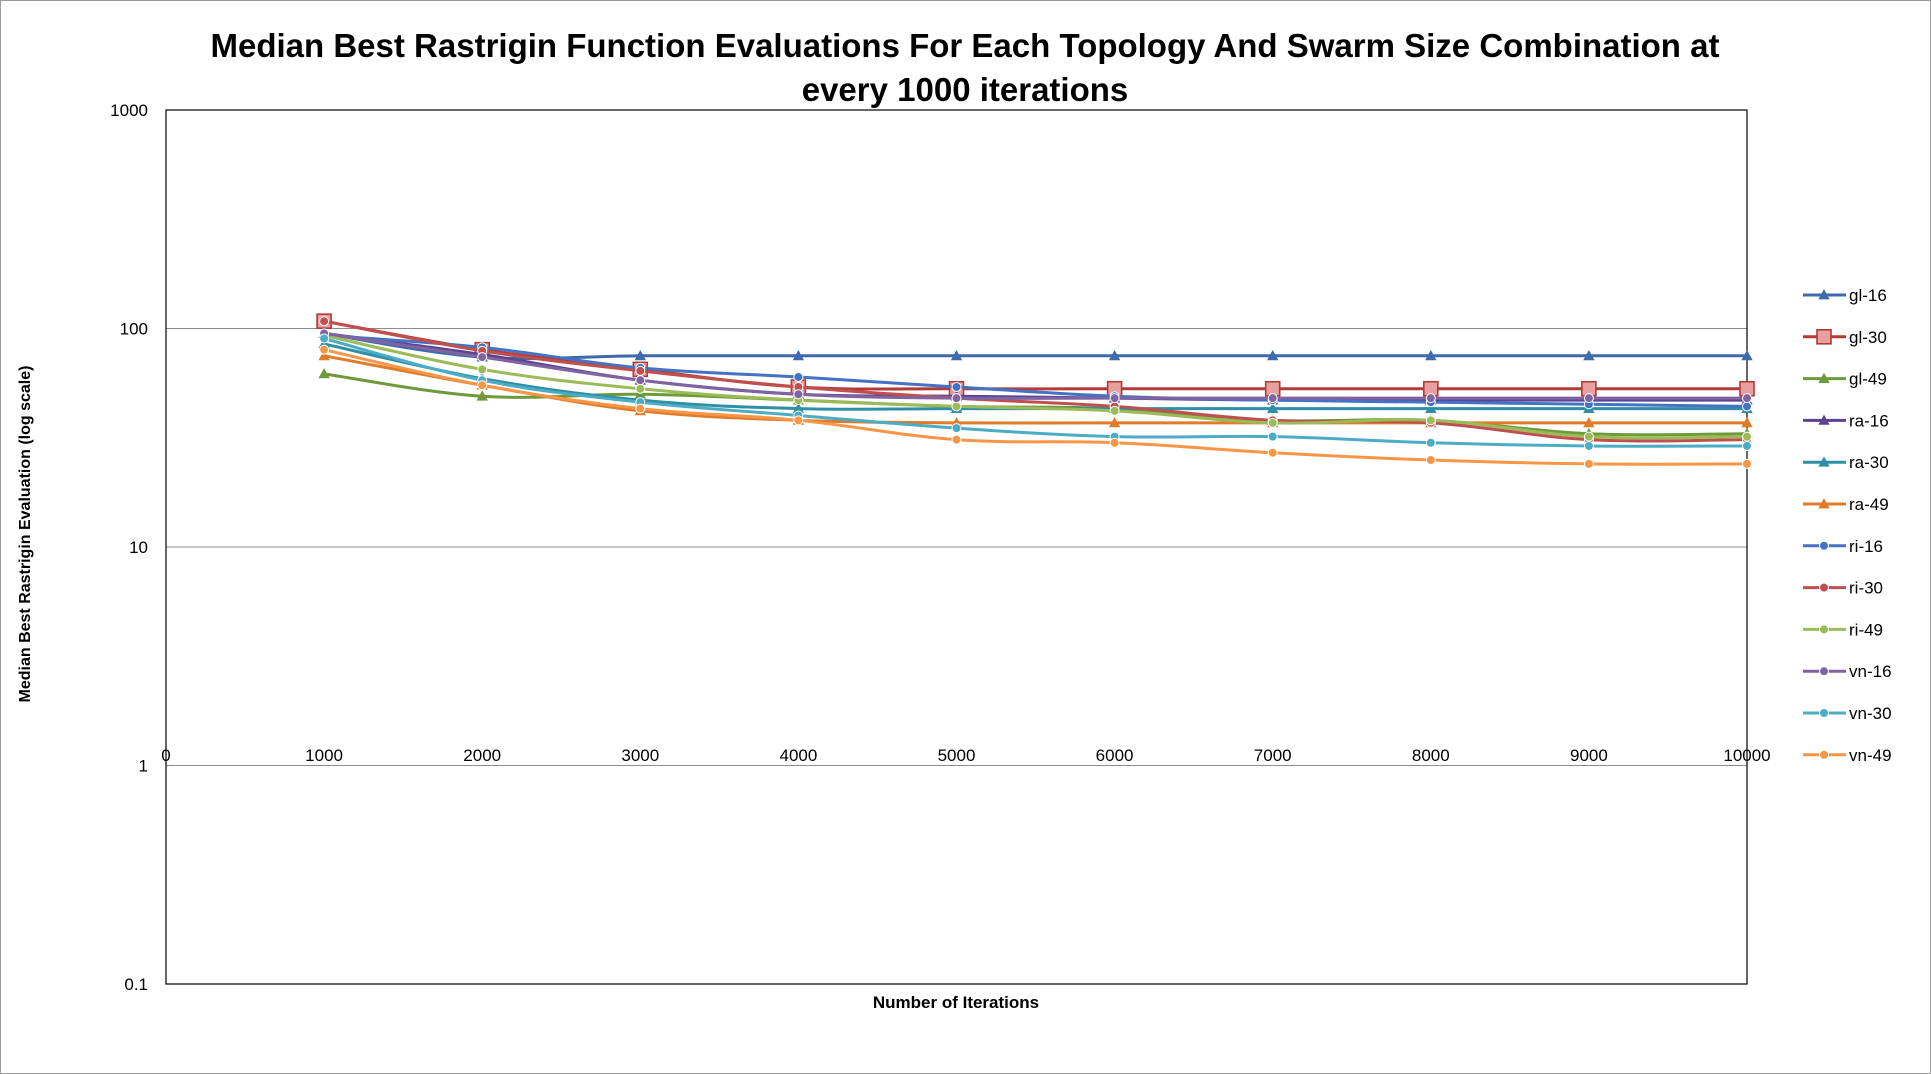  What do you see at coordinates (165, 755) in the screenshot?
I see `x-tick-label: 0` at bounding box center [165, 755].